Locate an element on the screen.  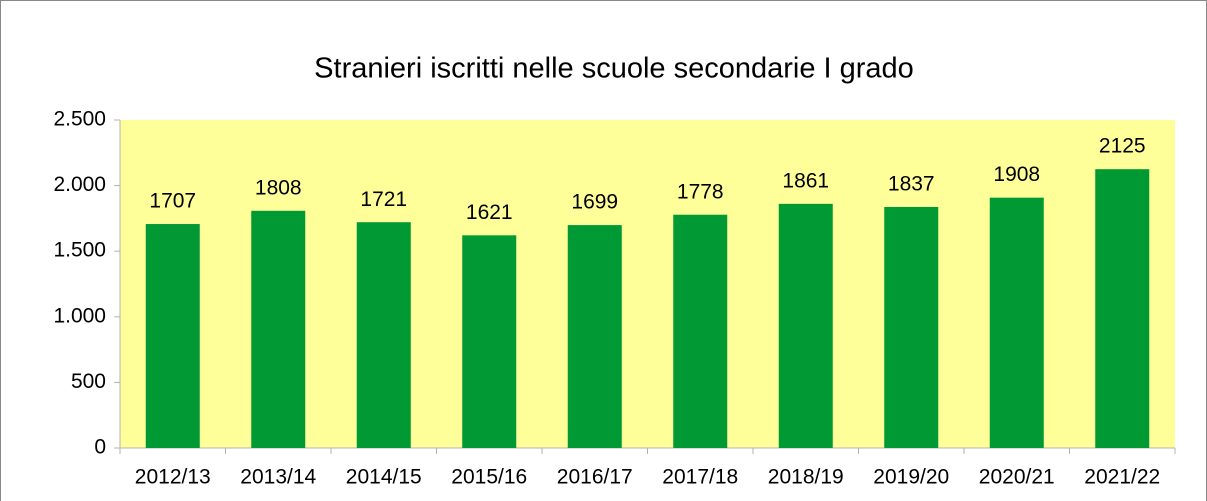
x-tick-label: 2015/16 is located at coordinates (489, 477).